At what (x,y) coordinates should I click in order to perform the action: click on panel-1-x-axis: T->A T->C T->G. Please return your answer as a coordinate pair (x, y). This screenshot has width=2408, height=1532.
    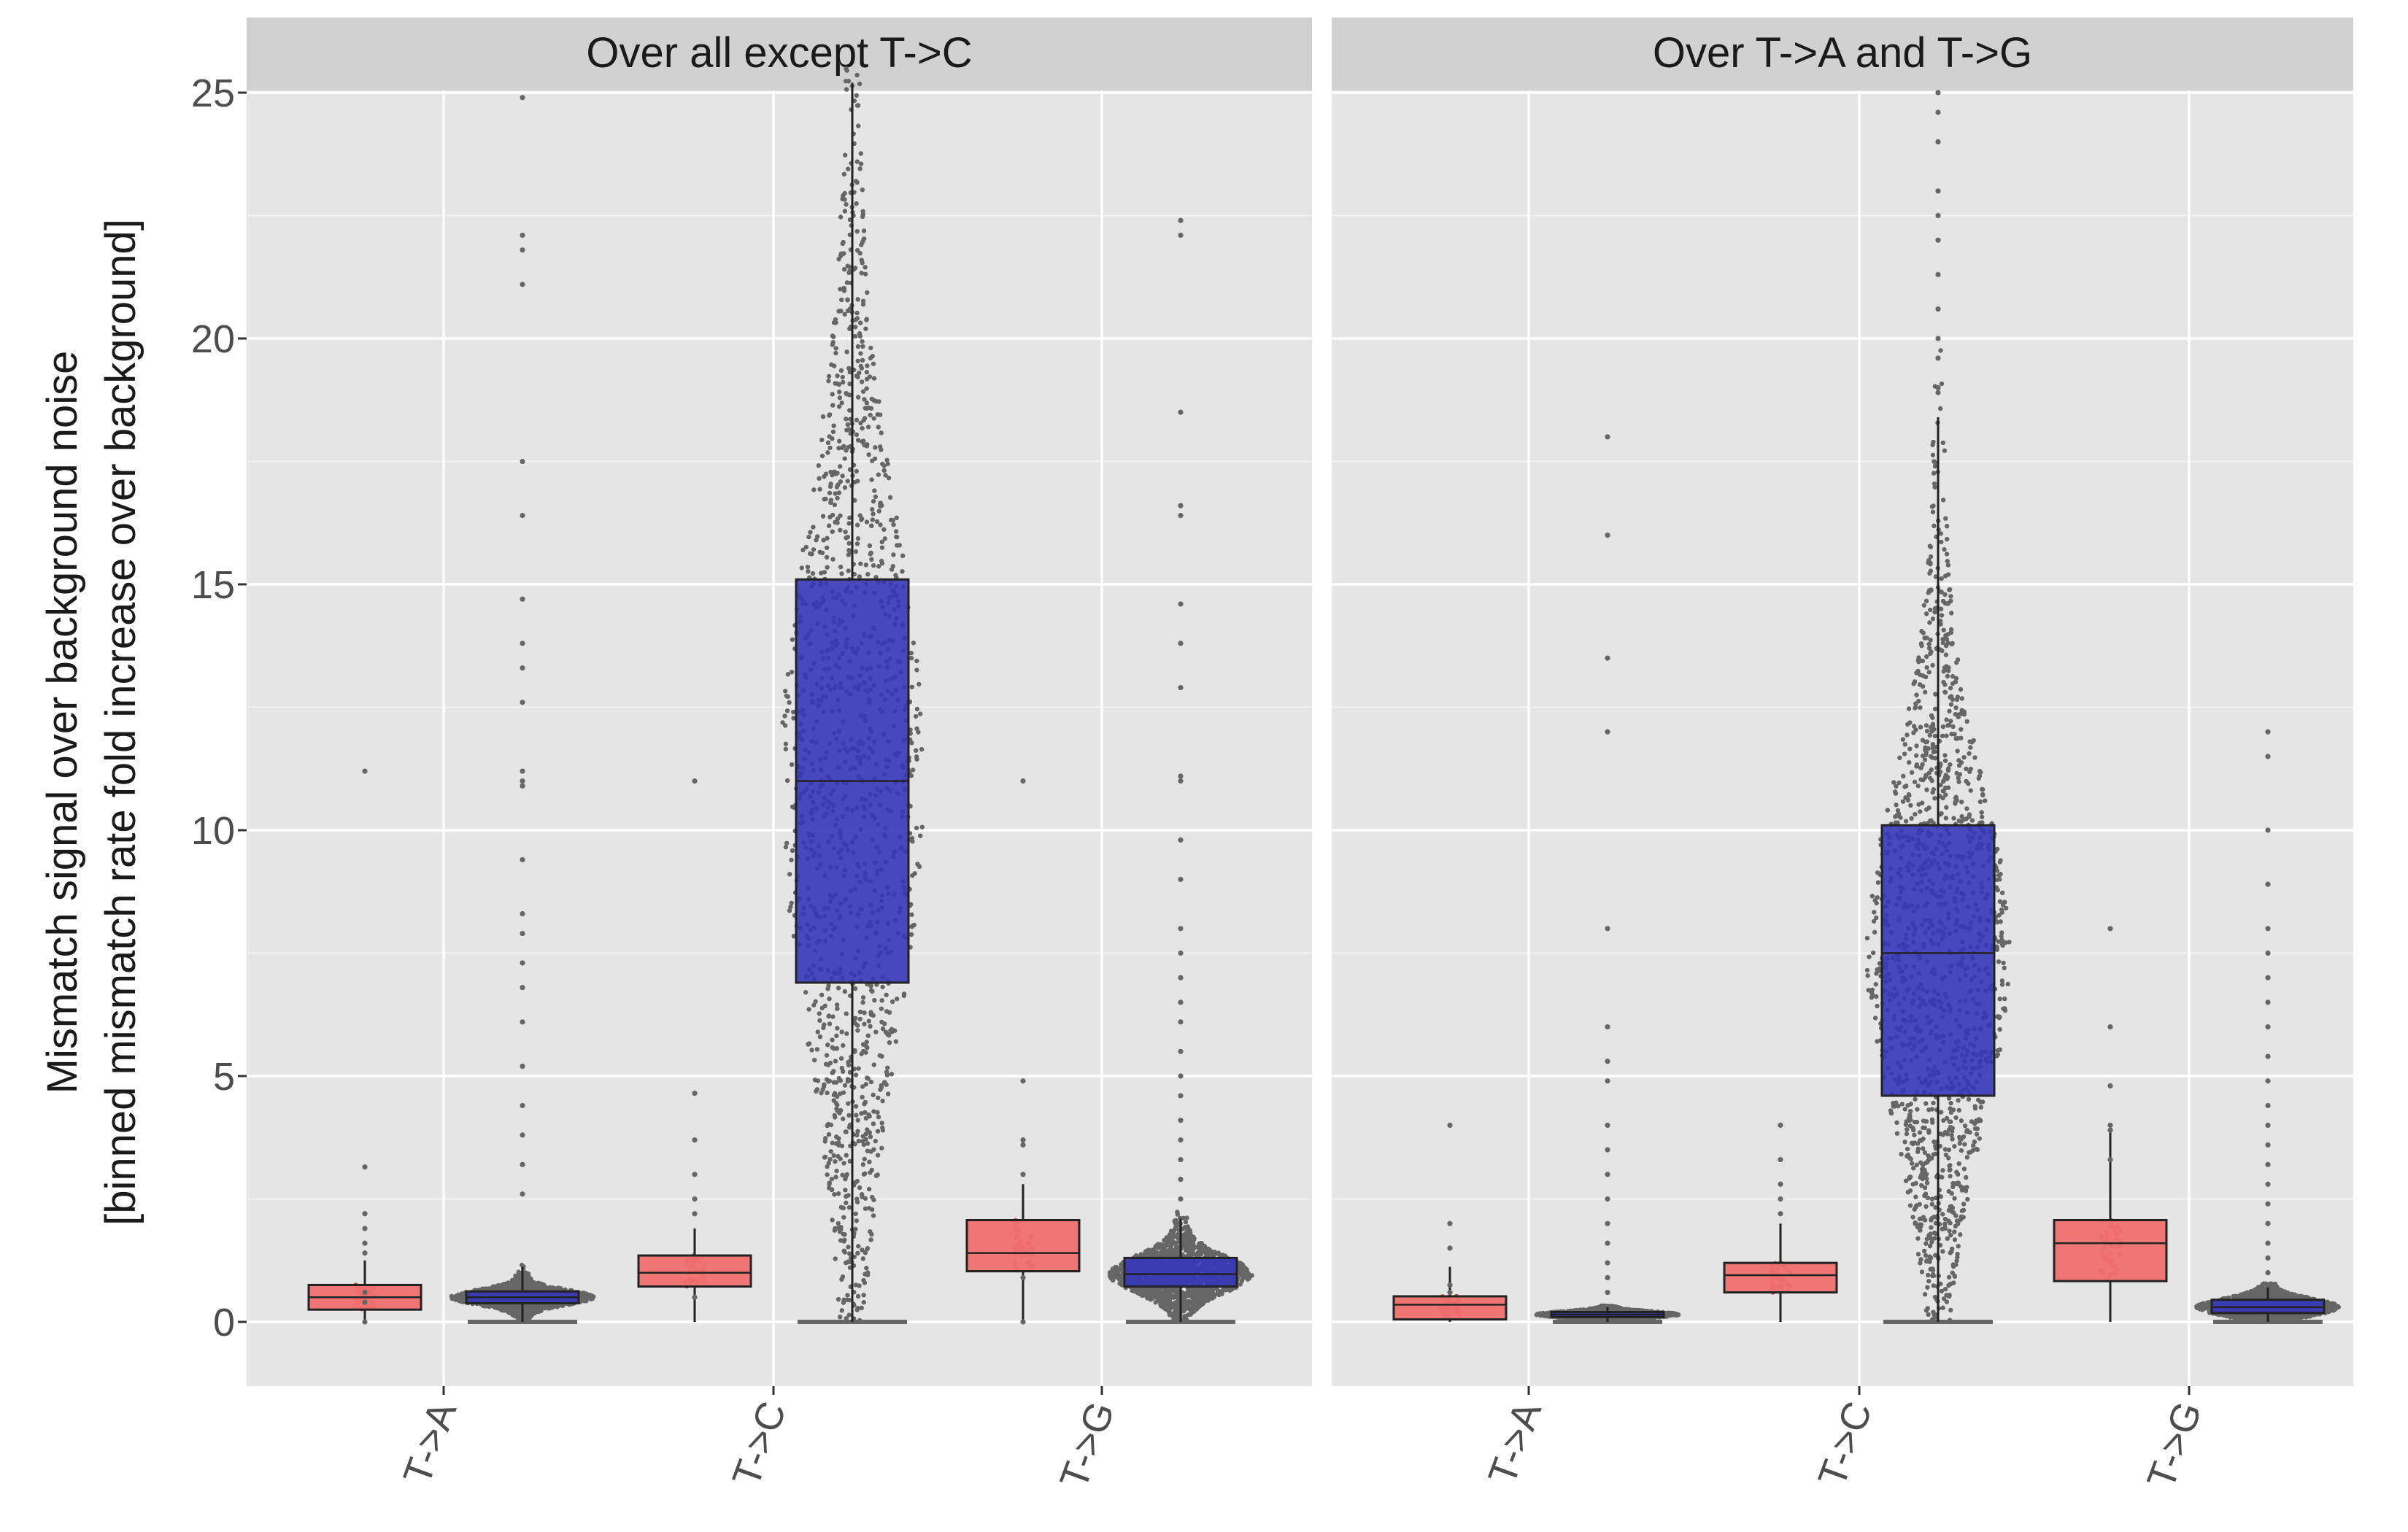
    Looking at the image, I should click on (759, 1440).